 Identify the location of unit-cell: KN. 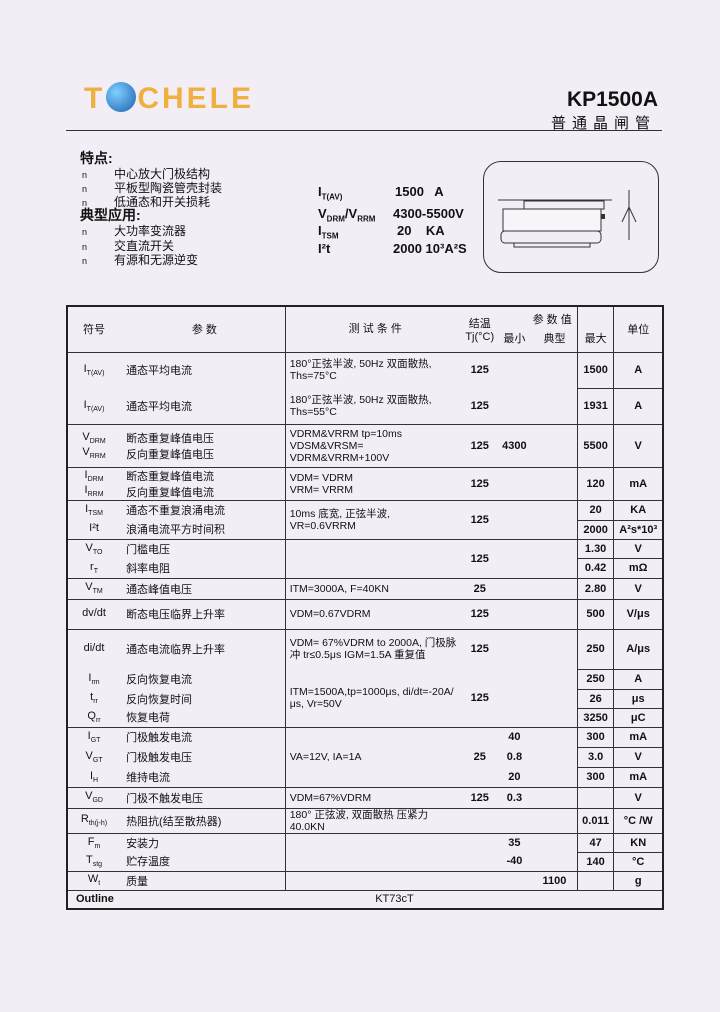
(638, 842).